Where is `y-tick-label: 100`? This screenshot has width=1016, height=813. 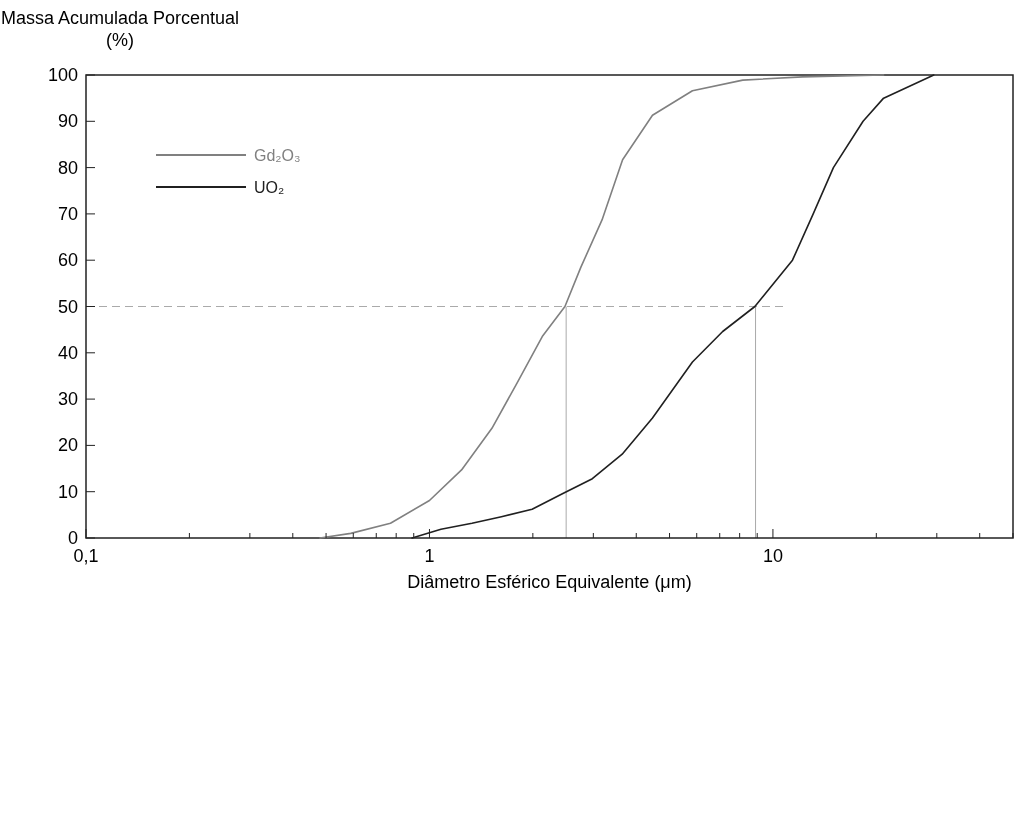 y-tick-label: 100 is located at coordinates (62, 75).